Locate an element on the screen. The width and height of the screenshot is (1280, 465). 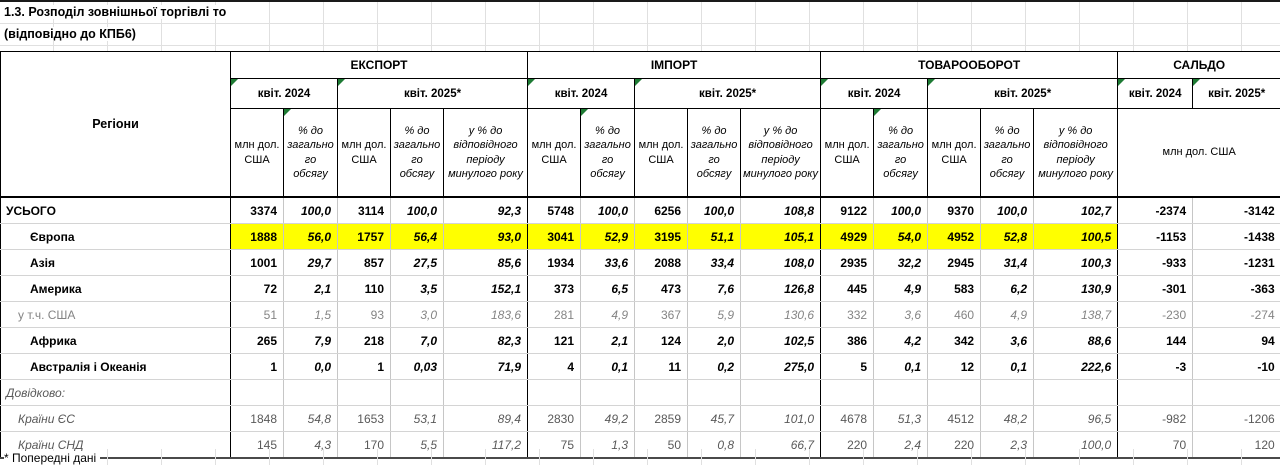
value-cell: 1848 is located at coordinates (257, 418).